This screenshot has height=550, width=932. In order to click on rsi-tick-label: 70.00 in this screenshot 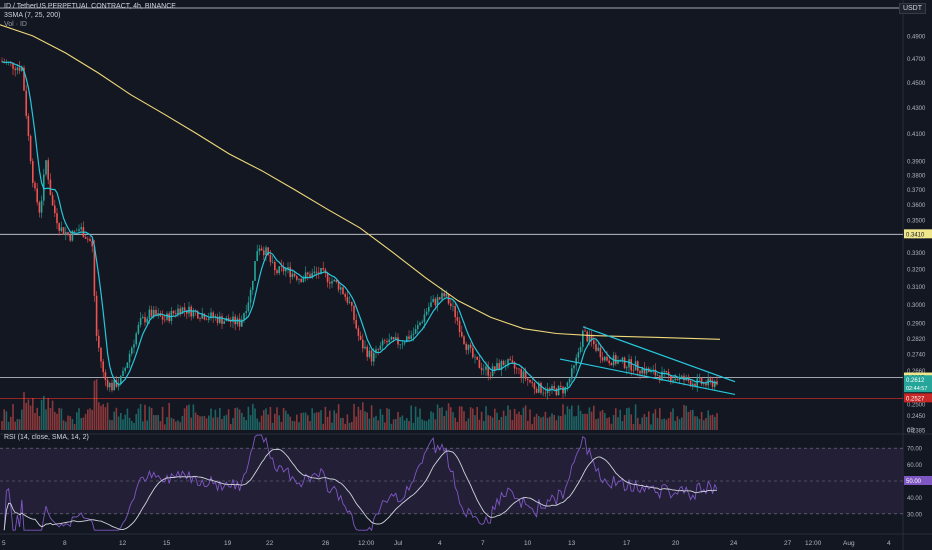, I will do `click(915, 450)`.